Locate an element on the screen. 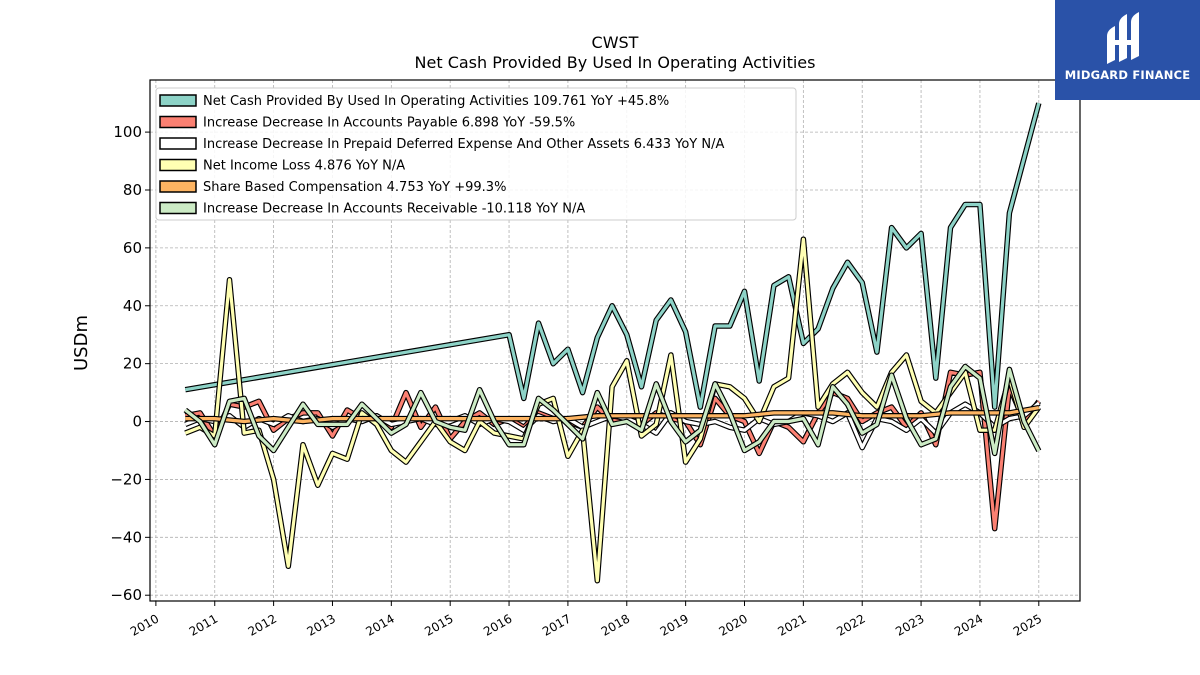 The height and width of the screenshot is (675, 1200). x-tick-label: 2025 is located at coordinates (1027, 624).